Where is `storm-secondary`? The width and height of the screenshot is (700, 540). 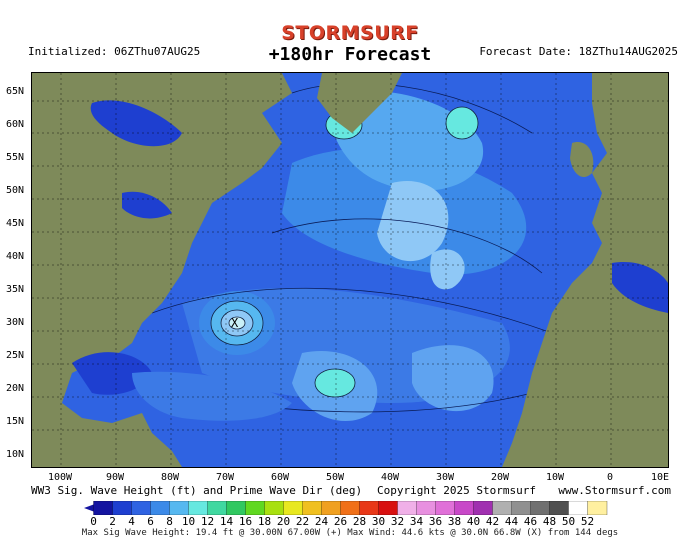
storm-secondary is located at coordinates (335, 383).